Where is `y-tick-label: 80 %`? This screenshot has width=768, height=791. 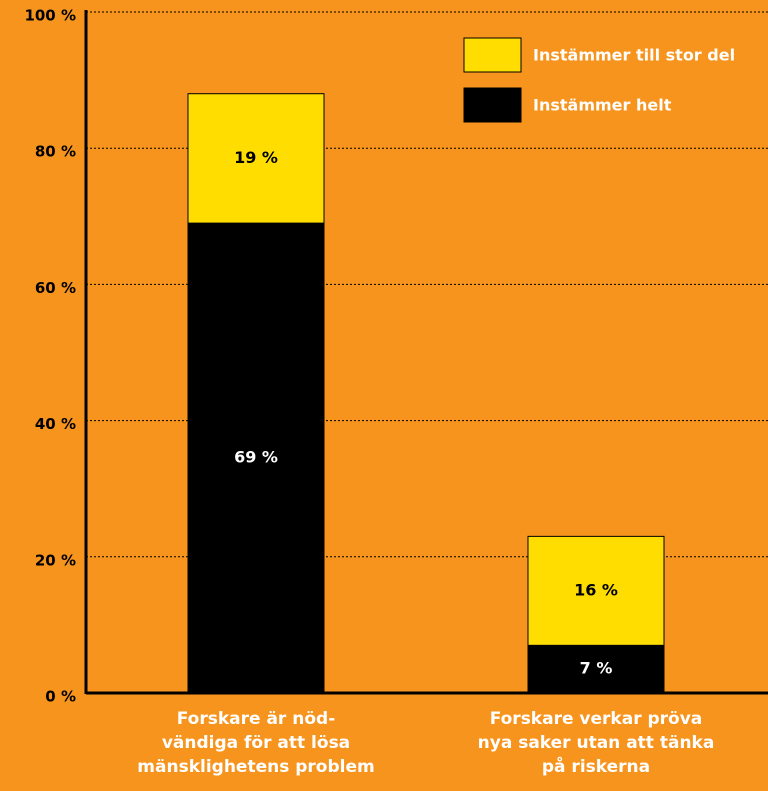 y-tick-label: 80 % is located at coordinates (55, 152).